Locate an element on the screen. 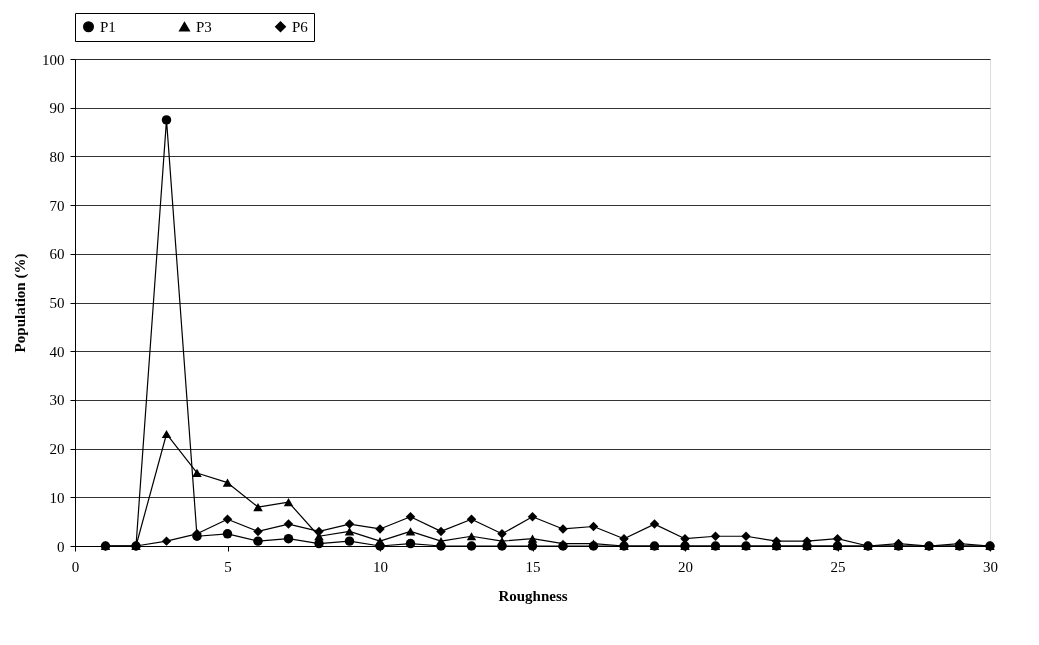  y-tick-label: 70 is located at coordinates (57, 205).